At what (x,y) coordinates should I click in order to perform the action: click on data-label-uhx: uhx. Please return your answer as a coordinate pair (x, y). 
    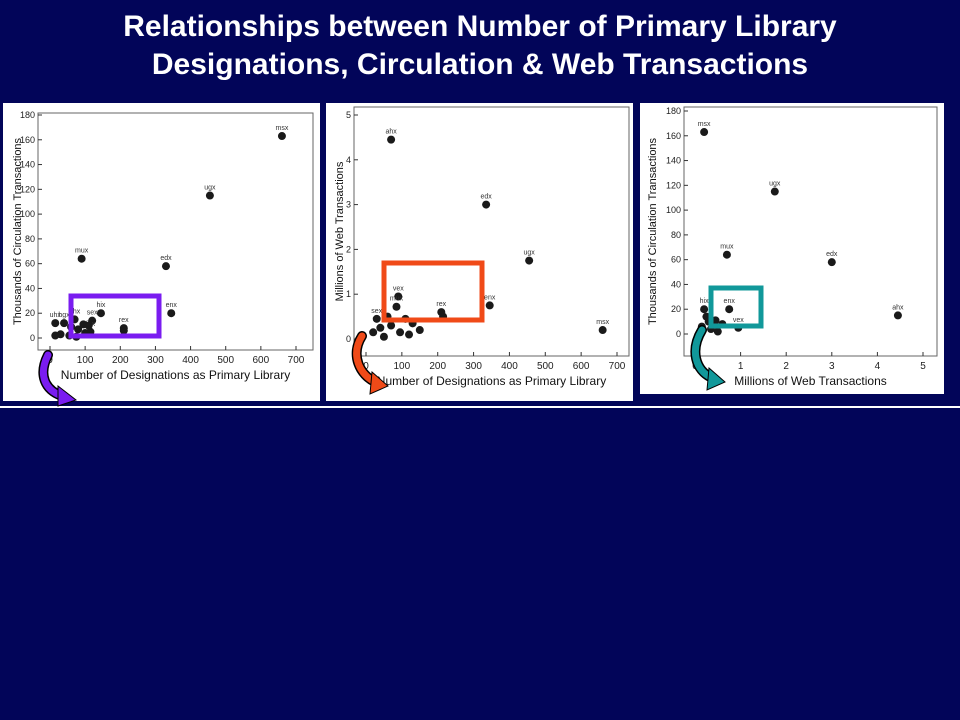
    Looking at the image, I should click on (56, 315).